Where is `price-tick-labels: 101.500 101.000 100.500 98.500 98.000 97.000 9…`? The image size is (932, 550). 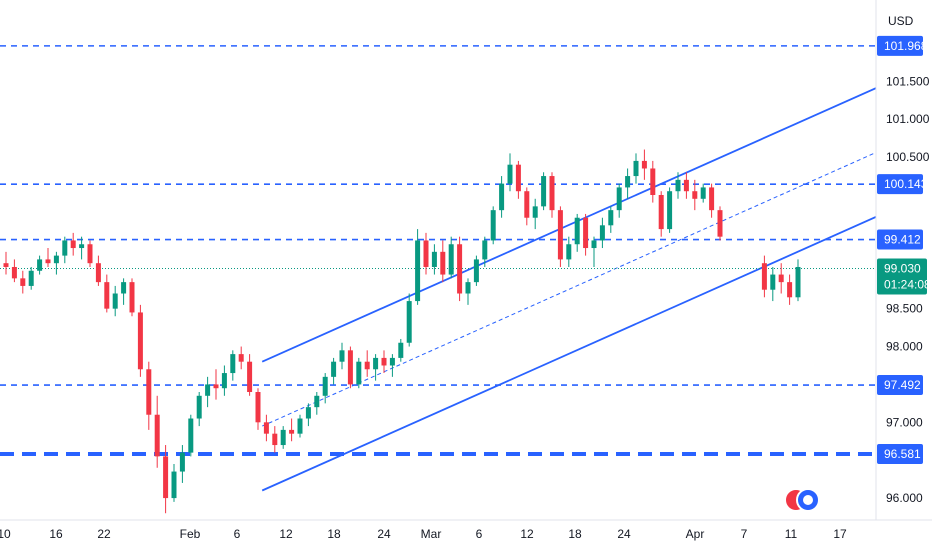 price-tick-labels: 101.500 101.000 100.500 98.500 98.000 97.000 9… is located at coordinates (908, 289).